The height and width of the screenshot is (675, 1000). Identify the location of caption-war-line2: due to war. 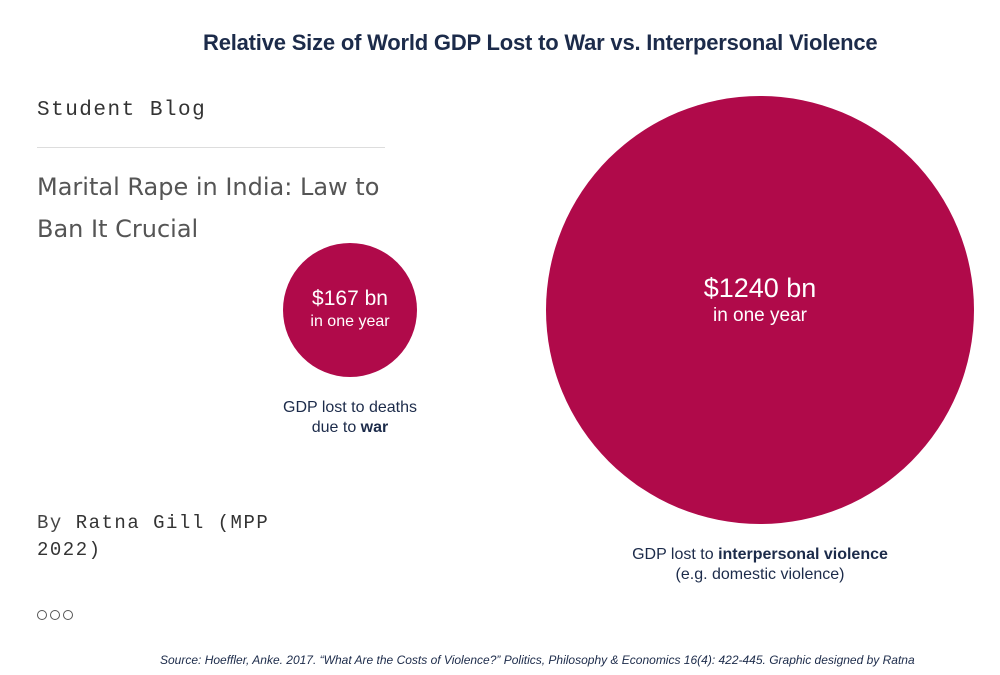
(350, 428).